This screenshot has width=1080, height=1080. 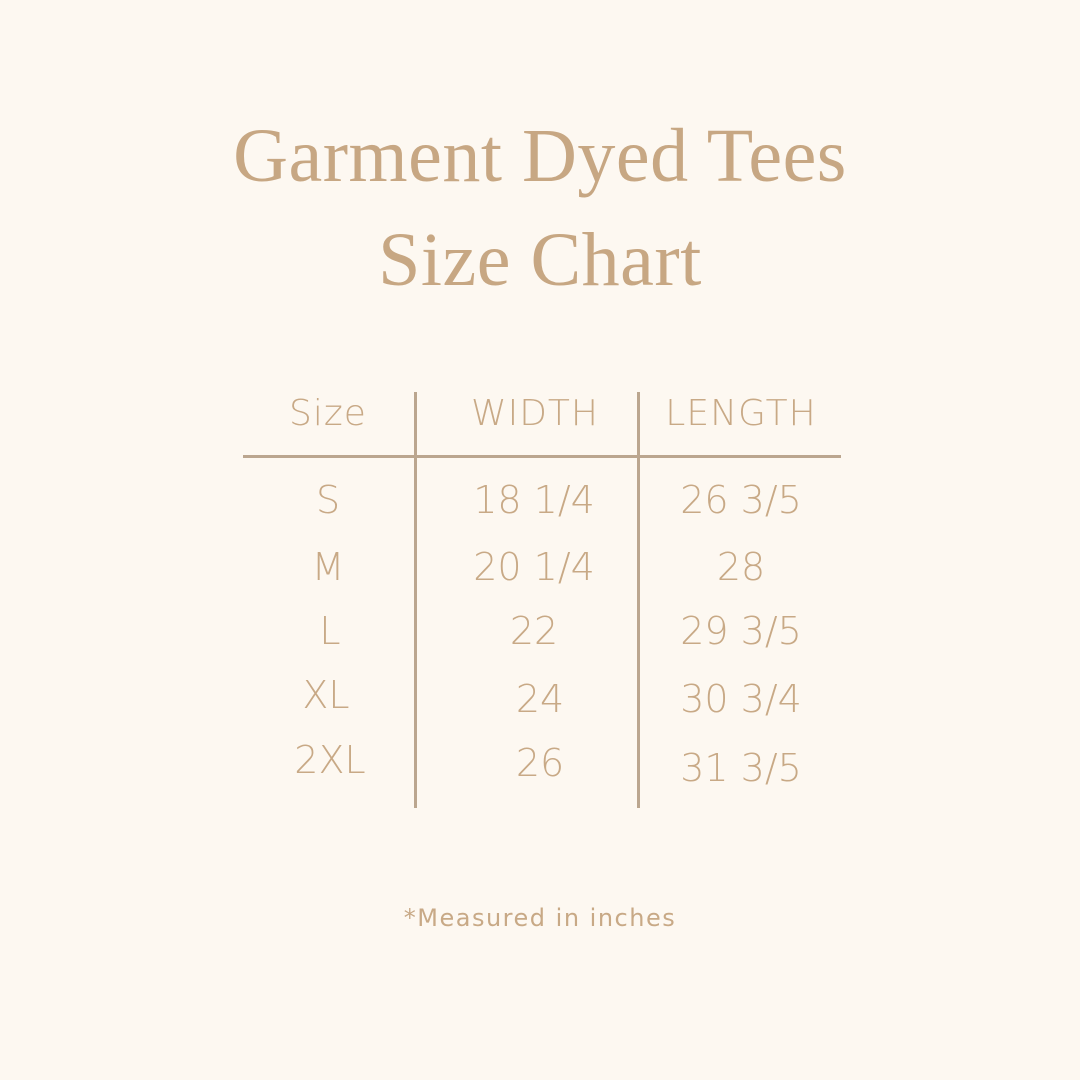 I want to click on header-width: WIDTH, so click(x=535, y=413).